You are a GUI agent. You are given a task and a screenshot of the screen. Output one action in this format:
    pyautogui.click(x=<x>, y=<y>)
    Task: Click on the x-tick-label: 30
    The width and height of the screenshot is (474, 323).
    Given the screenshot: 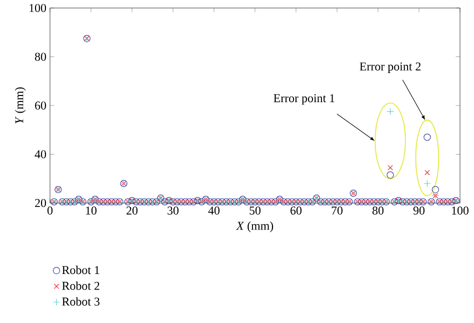 What is the action you would take?
    pyautogui.click(x=173, y=210)
    